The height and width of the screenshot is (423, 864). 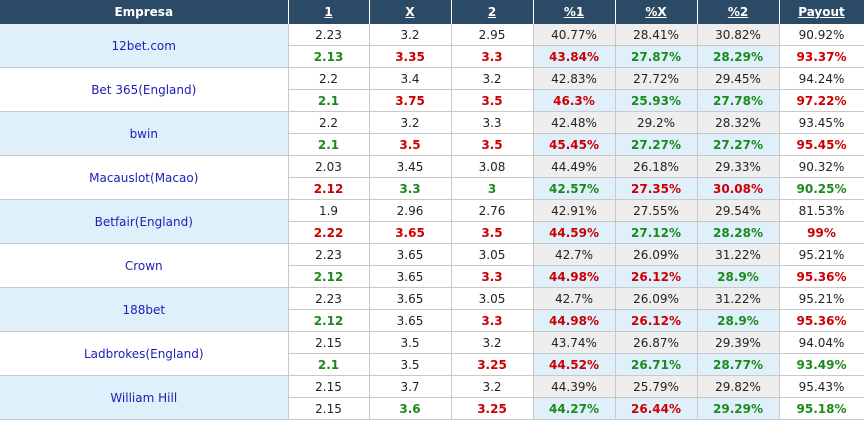 What do you see at coordinates (738, 100) in the screenshot?
I see `pct-2-cell: 27.78%` at bounding box center [738, 100].